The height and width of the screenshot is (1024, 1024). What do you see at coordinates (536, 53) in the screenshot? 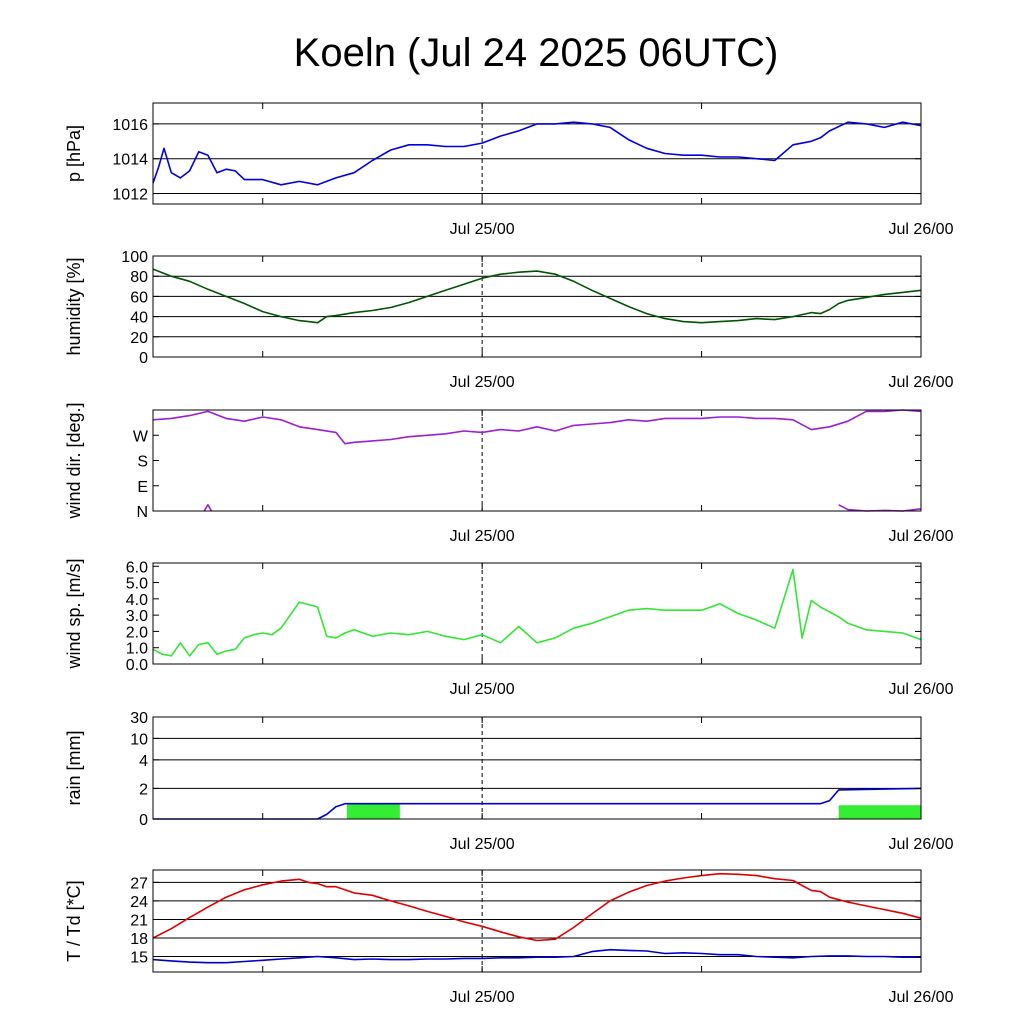
I see `chart-title: Koeln (Jul 24 2025 06UTC)` at bounding box center [536, 53].